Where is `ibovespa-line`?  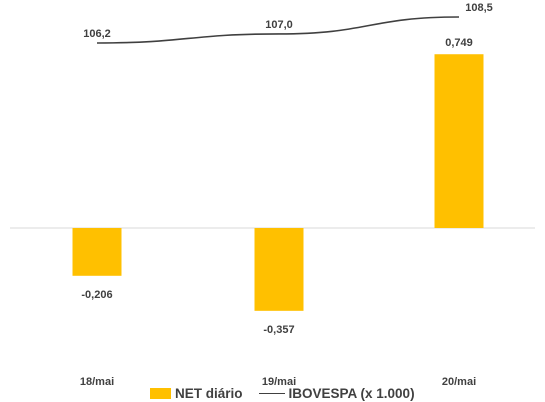 ibovespa-line is located at coordinates (278, 30).